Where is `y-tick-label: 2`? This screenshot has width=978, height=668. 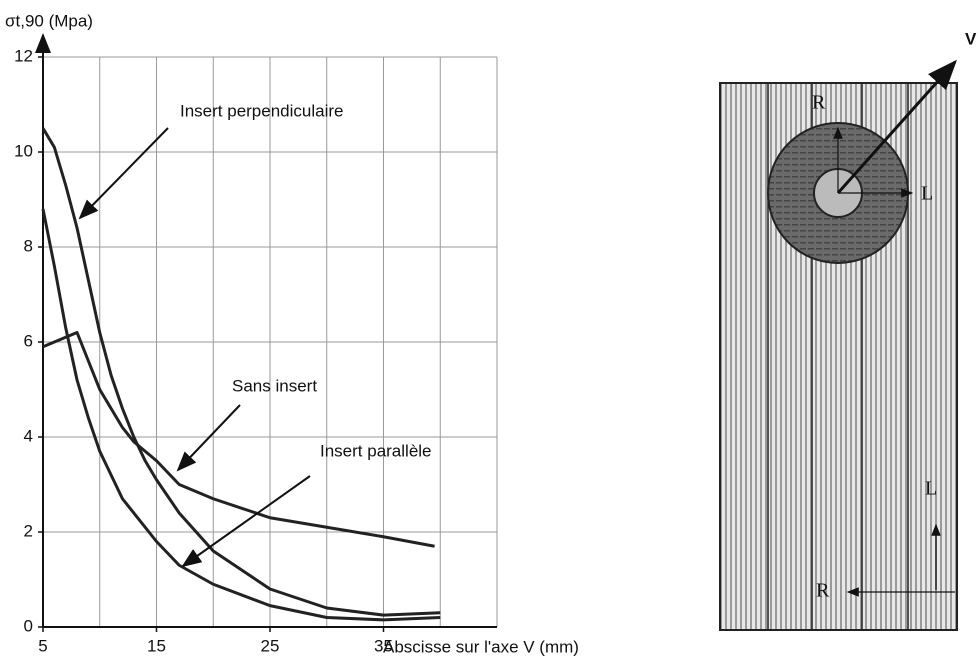 y-tick-label: 2 is located at coordinates (28, 530).